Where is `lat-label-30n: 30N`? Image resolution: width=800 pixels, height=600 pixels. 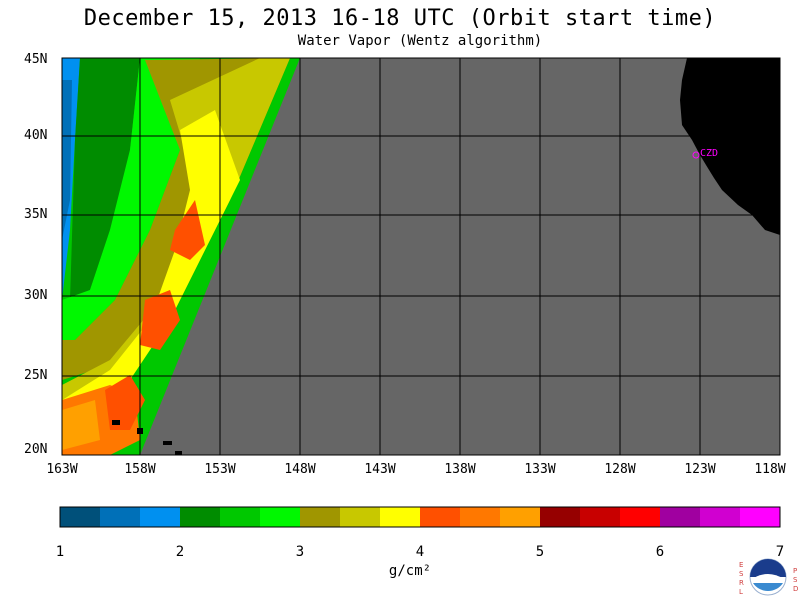
lat-label-30n: 30N is located at coordinates (36, 295).